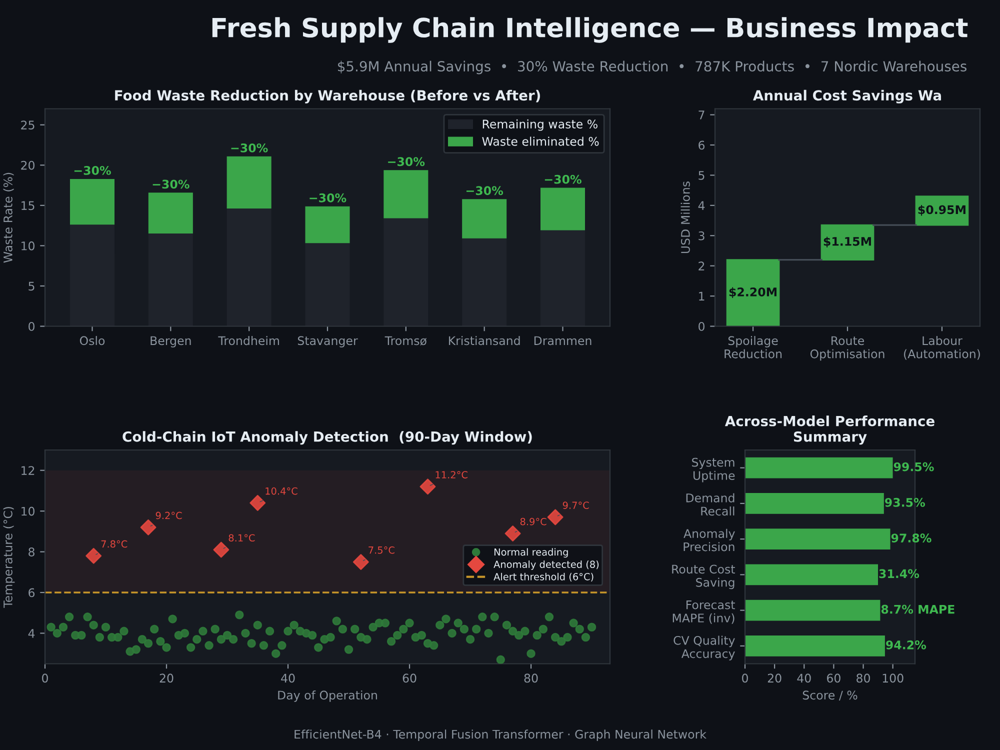 This screenshot has height=750, width=1000. What do you see at coordinates (917, 609) in the screenshot?
I see `annotation: 8.7% MAPE` at bounding box center [917, 609].